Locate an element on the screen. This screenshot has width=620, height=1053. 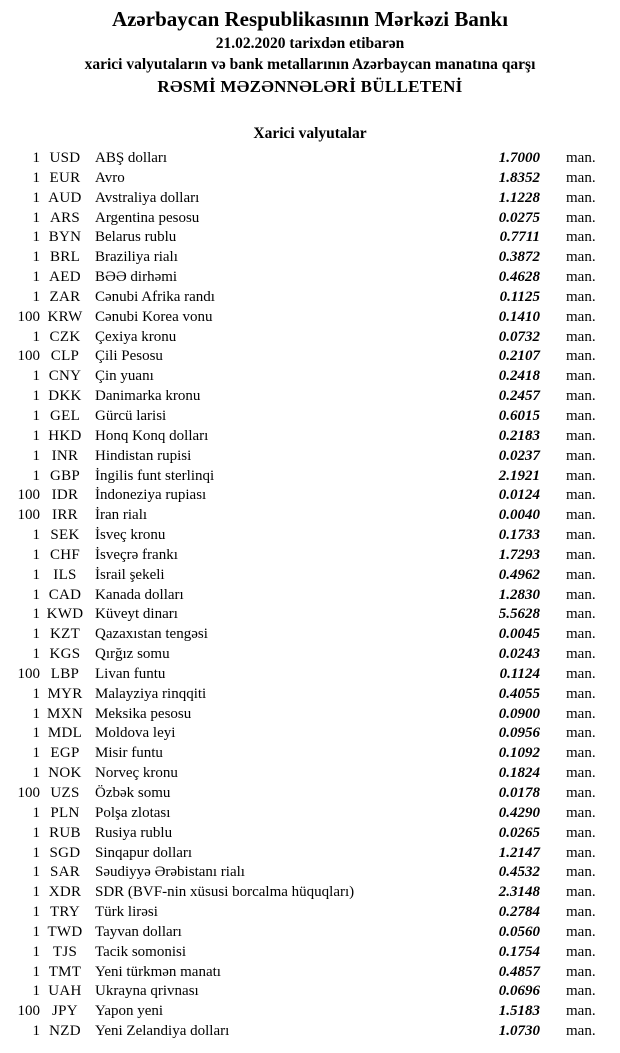
currency-name-cell: Cənubi Korea vonu is located at coordinates (154, 316).